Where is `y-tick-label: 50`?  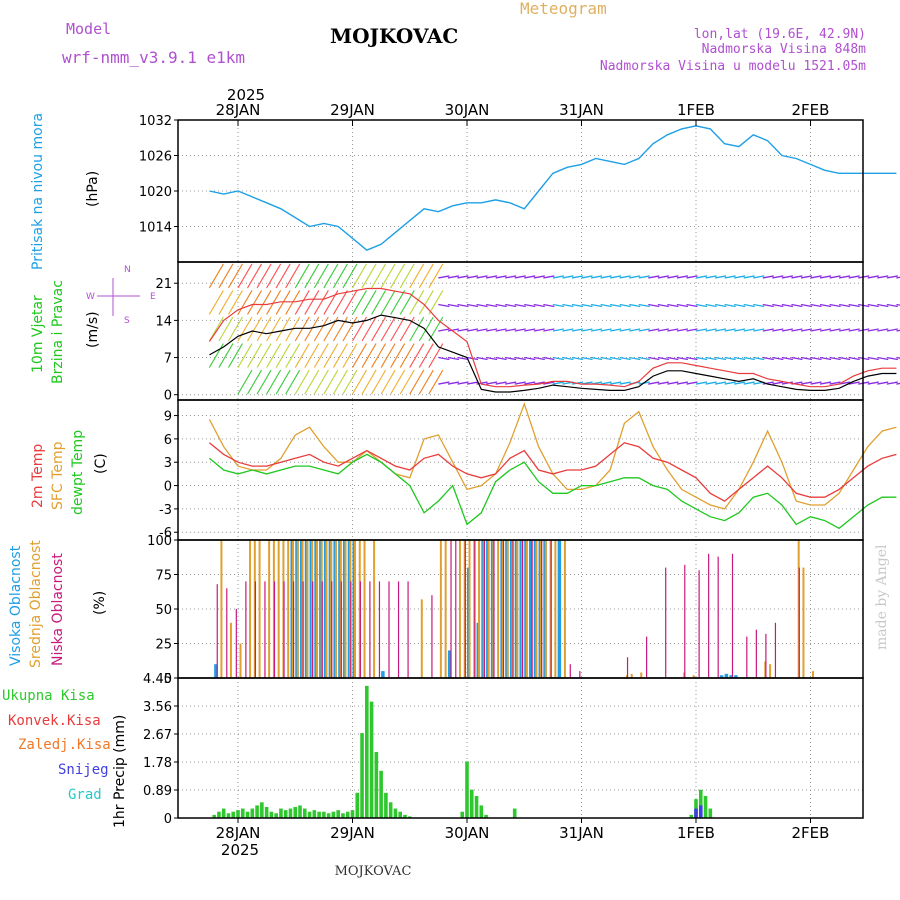
y-tick-label: 50 is located at coordinates (163, 610).